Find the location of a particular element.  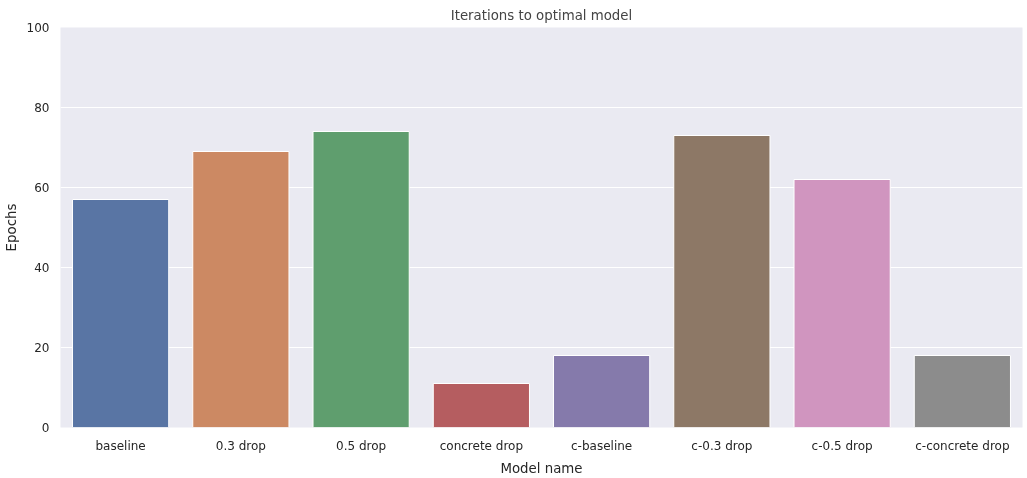

x-tick-label: baseline is located at coordinates (120, 445).